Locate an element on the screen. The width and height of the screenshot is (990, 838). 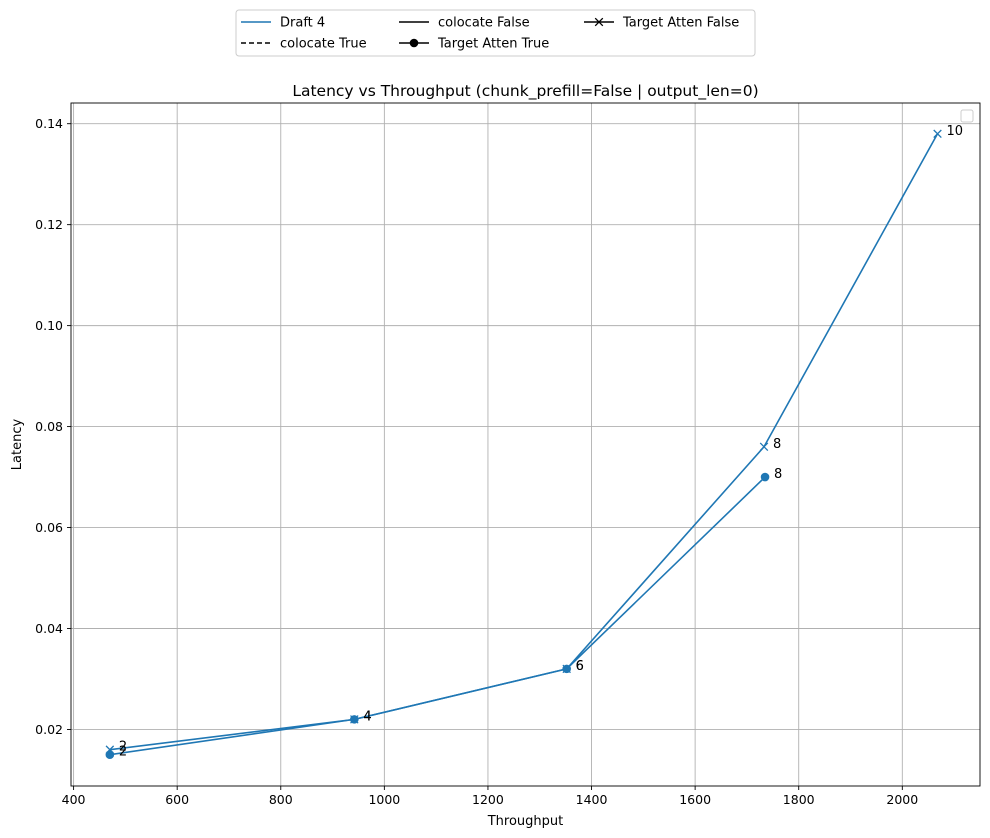
empty-legend is located at coordinates (967, 116).